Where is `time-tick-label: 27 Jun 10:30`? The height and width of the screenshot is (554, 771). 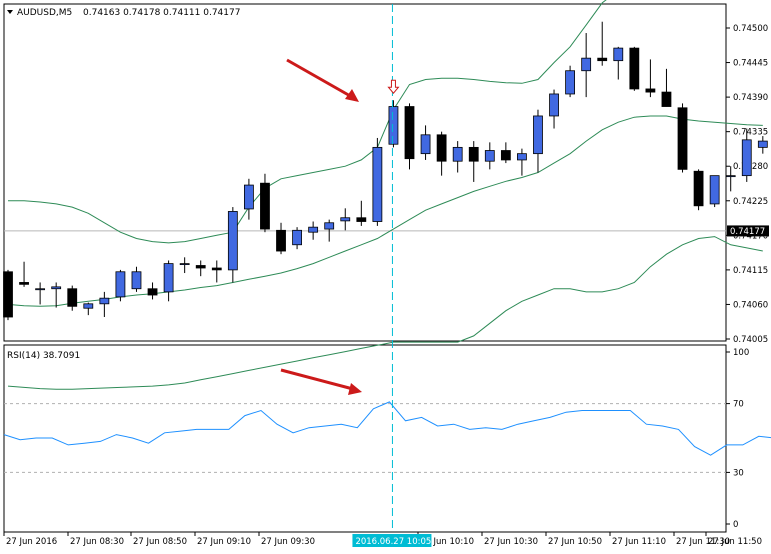
time-tick-label: 27 Jun 10:30 is located at coordinates (511, 542).